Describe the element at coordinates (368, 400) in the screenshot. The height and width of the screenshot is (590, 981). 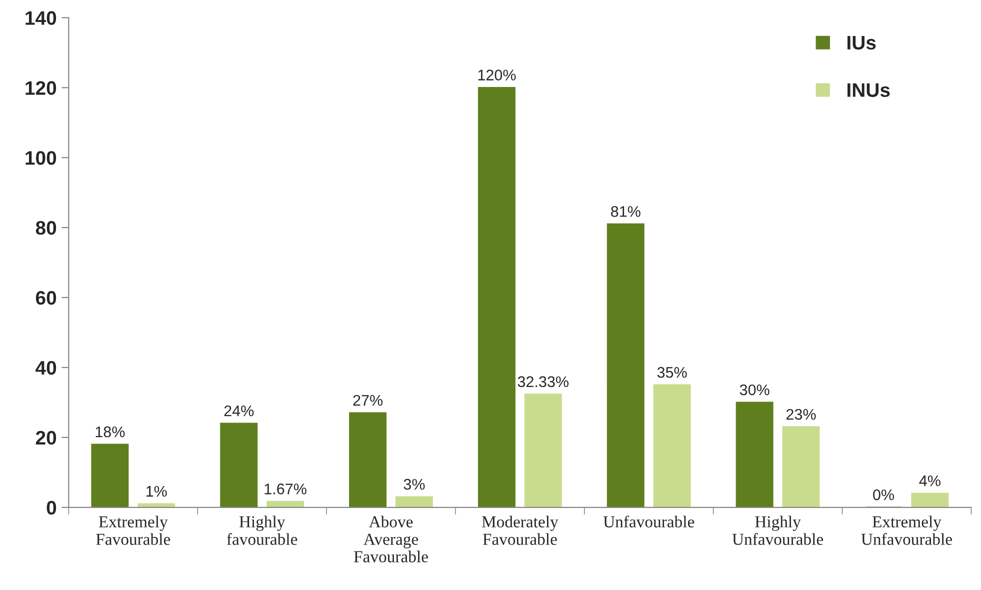
I see `data-label: 27%` at that location.